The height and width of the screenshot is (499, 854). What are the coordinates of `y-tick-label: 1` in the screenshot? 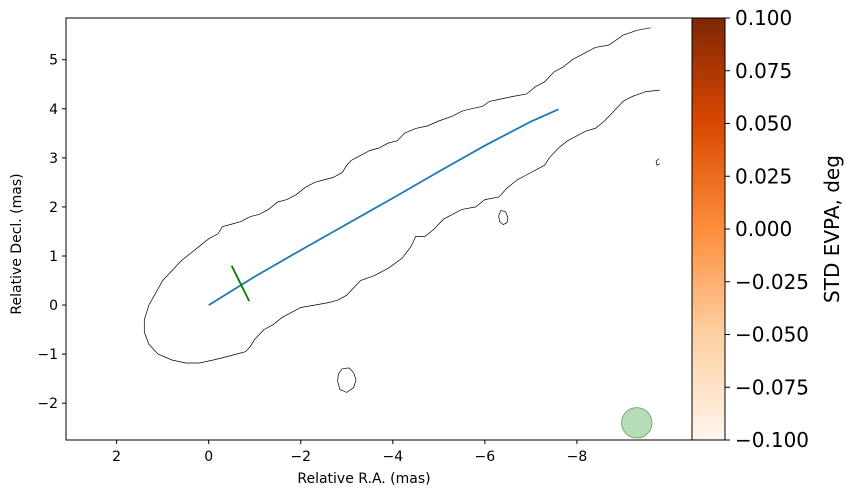 It's located at (53, 257).